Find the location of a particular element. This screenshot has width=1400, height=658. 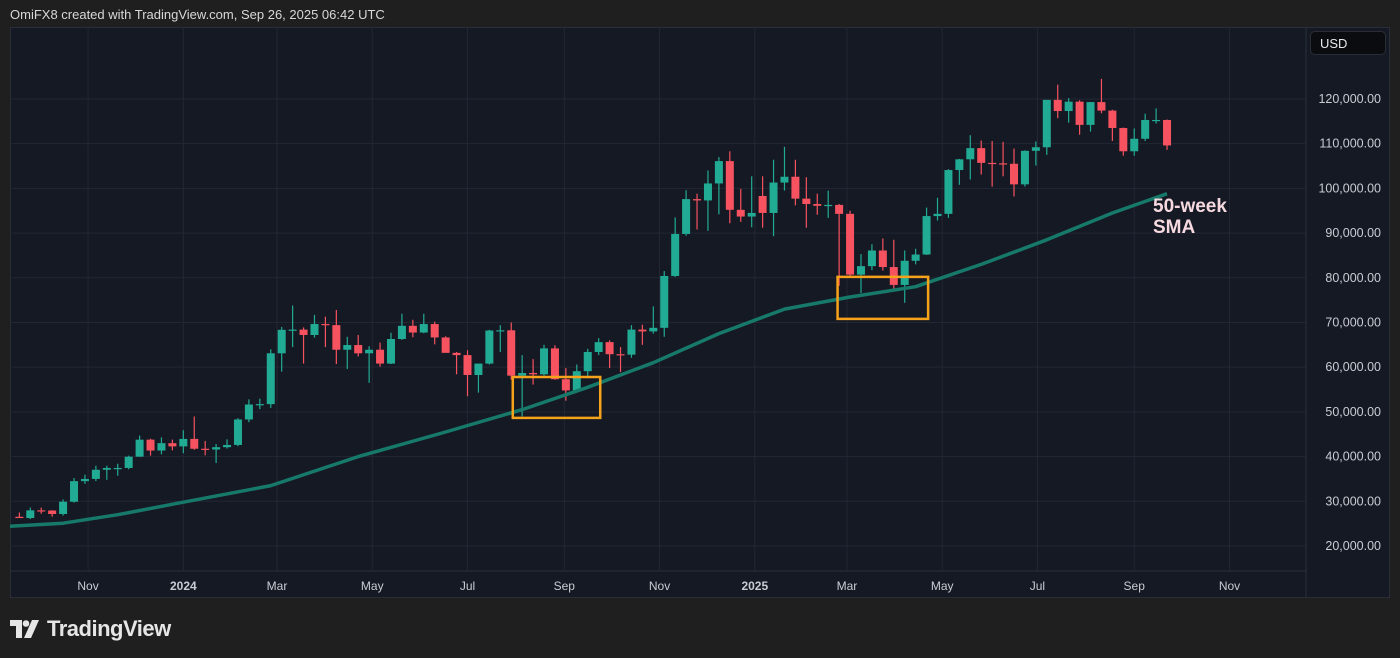

x-tick-label: Jul is located at coordinates (1037, 586).